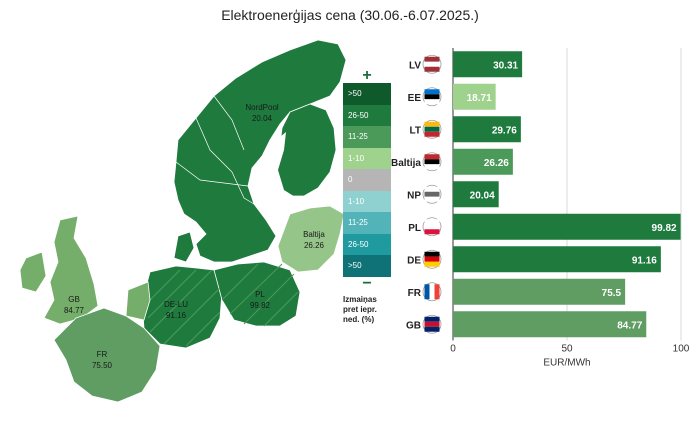 The image size is (700, 426). What do you see at coordinates (414, 260) in the screenshot?
I see `category-label: DE` at bounding box center [414, 260].